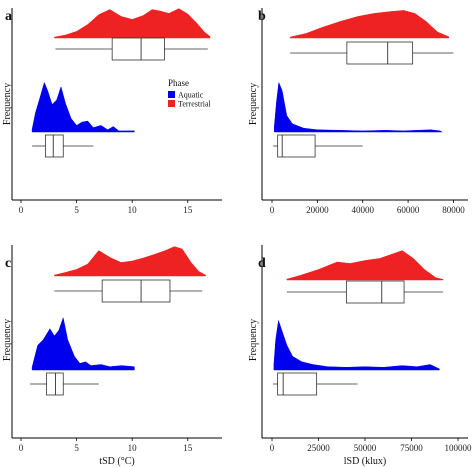  What do you see at coordinates (365, 448) in the screenshot?
I see `x-tick-label: 50000` at bounding box center [365, 448].